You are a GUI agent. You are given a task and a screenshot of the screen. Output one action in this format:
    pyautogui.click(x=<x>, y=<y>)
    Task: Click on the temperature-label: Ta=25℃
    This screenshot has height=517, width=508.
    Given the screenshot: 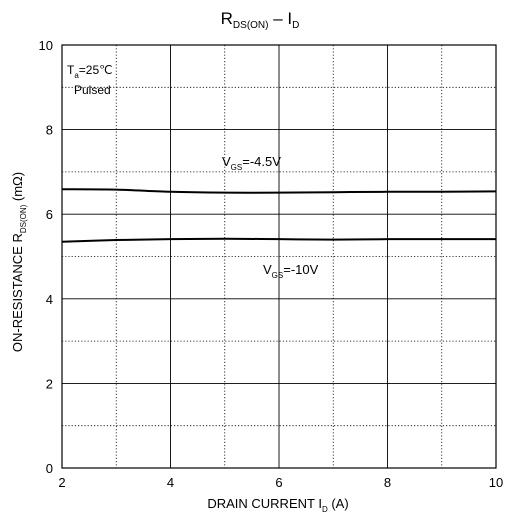 What is the action you would take?
    pyautogui.click(x=90, y=71)
    